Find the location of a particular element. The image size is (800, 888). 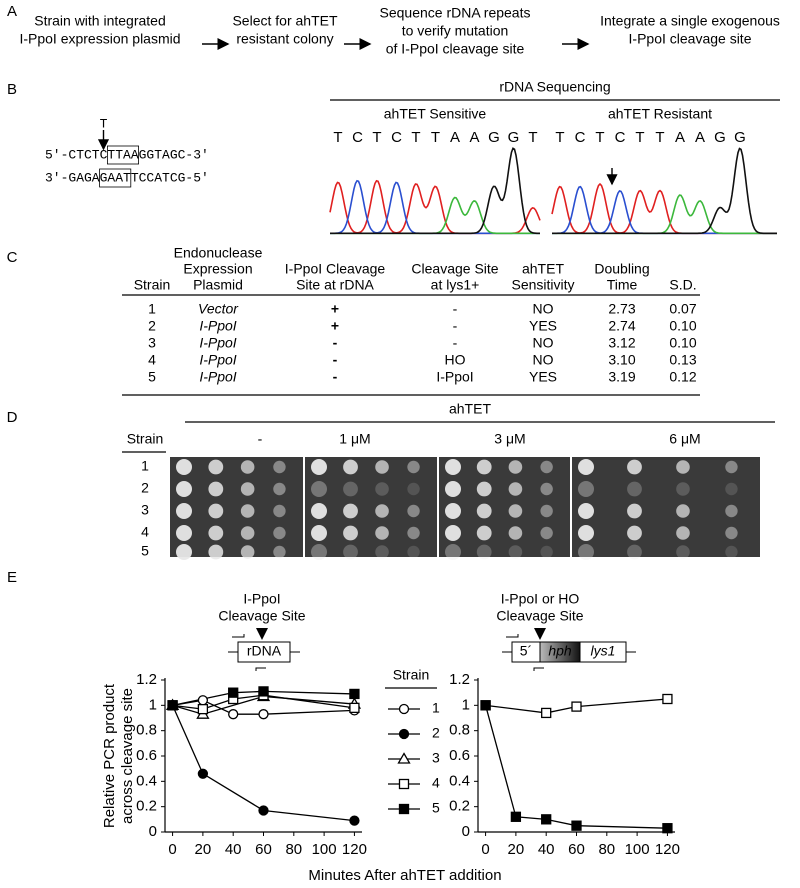

base-letter: A is located at coordinates (455, 137).